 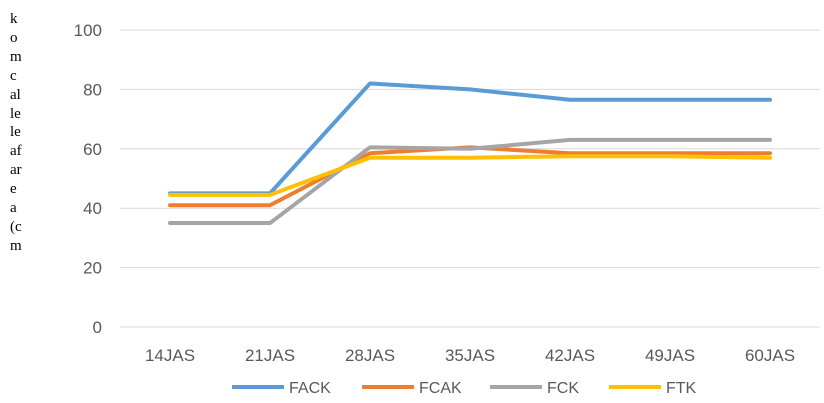 What do you see at coordinates (170, 355) in the screenshot?
I see `x-tick-label: 14JAS` at bounding box center [170, 355].